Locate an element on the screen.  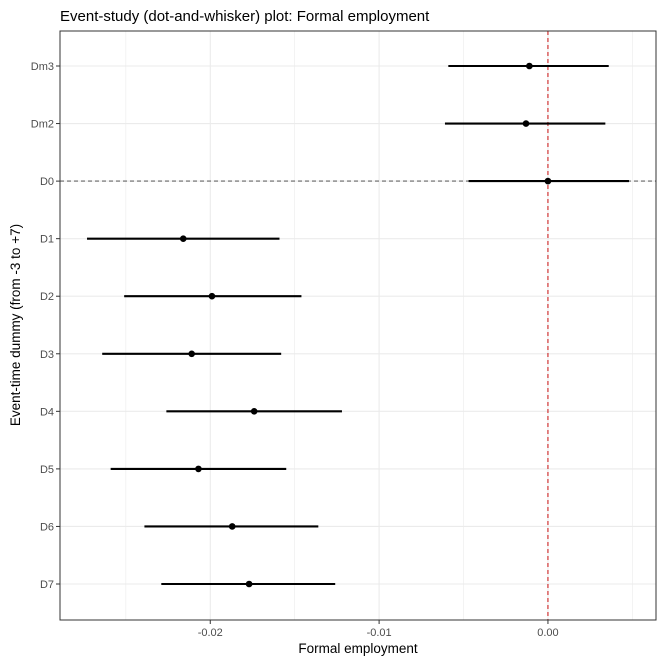
x-tick-label: 0.00 is located at coordinates (547, 633).